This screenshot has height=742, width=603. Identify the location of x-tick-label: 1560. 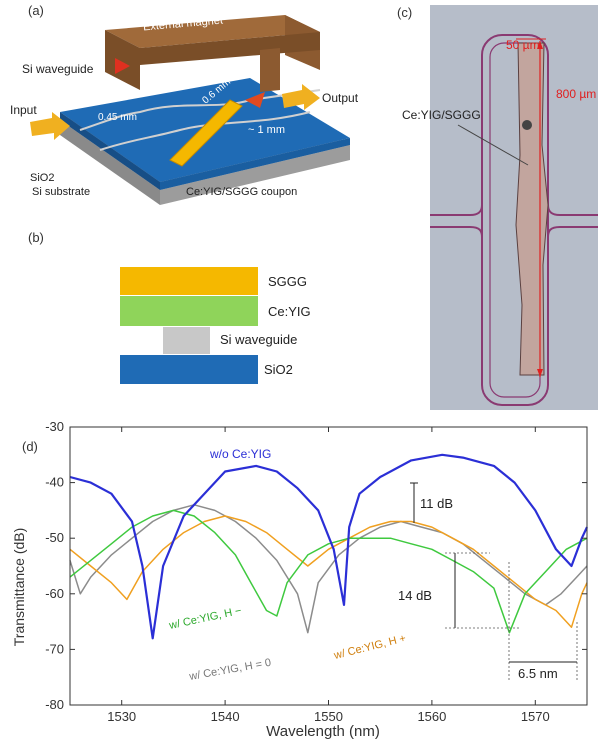
(431, 716).